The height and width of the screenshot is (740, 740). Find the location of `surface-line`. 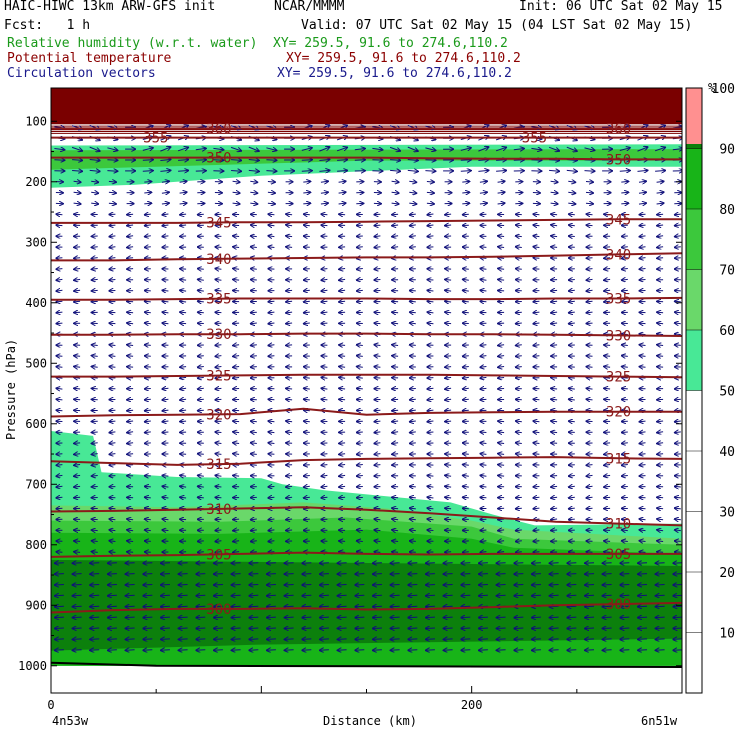

surface-line is located at coordinates (366, 664).